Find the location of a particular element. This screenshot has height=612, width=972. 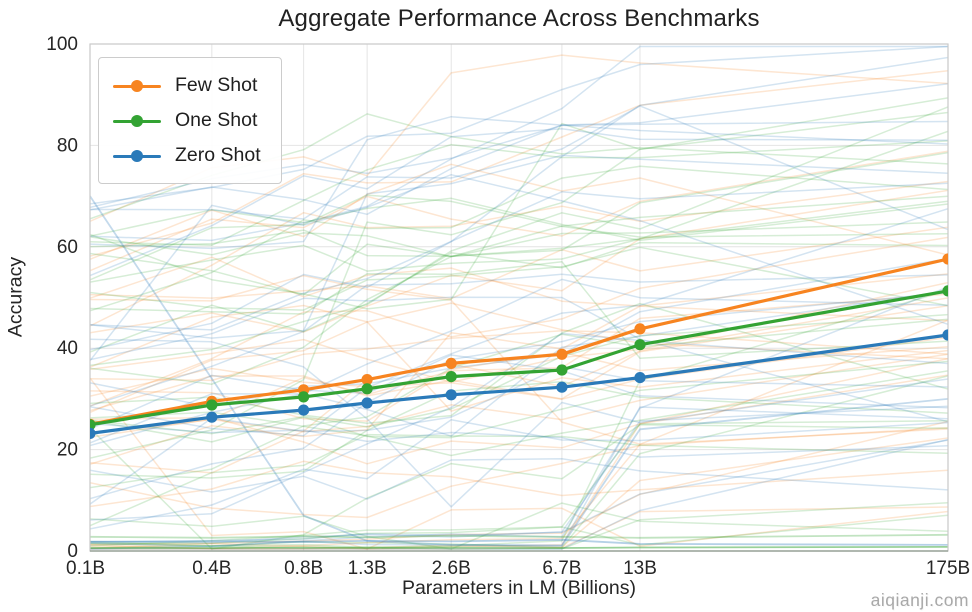

y-tick-label: 40 is located at coordinates (67, 348).